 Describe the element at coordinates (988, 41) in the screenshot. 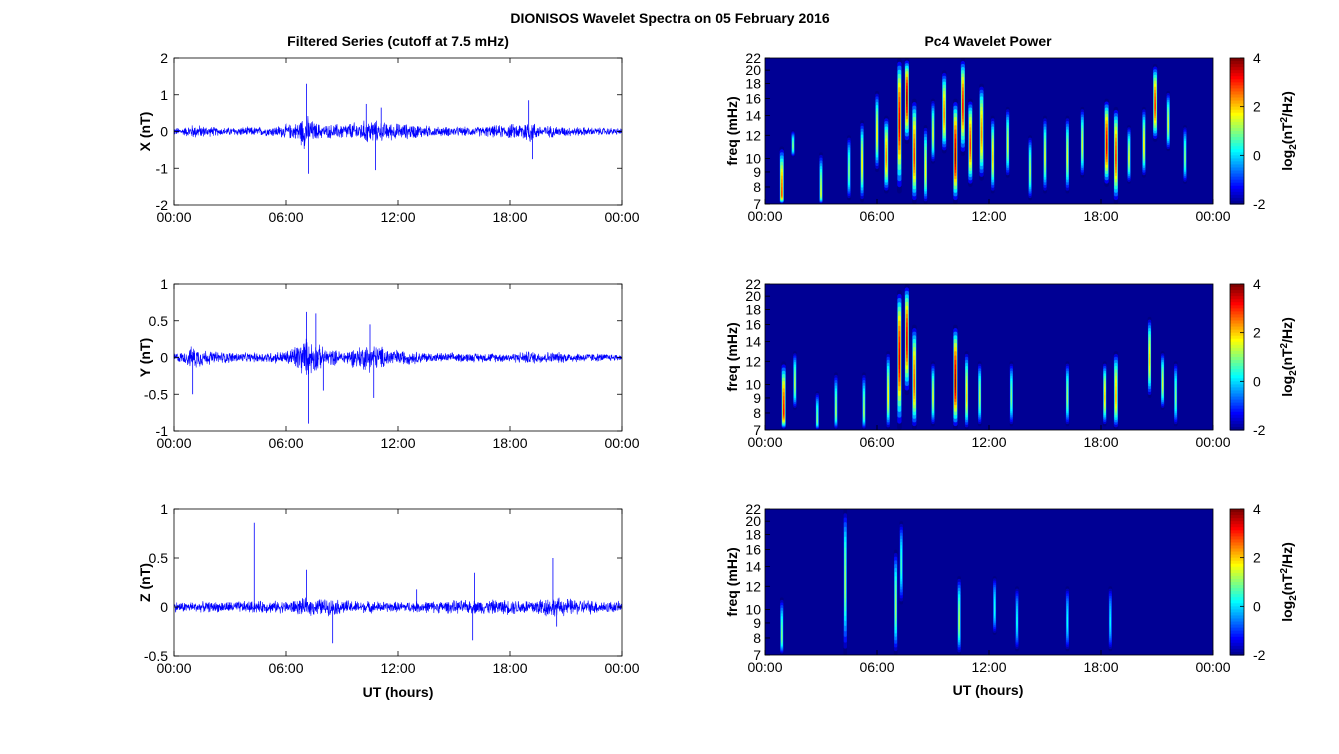

I see `right-column-title: Pc4 Wavelet Power` at that location.